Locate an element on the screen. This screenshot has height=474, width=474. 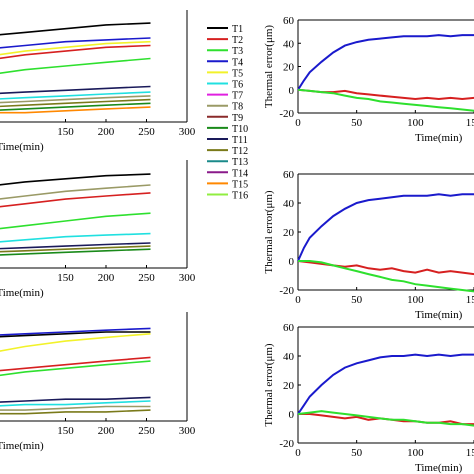
legend-label-T9: T9 is located at coordinates (237, 118).